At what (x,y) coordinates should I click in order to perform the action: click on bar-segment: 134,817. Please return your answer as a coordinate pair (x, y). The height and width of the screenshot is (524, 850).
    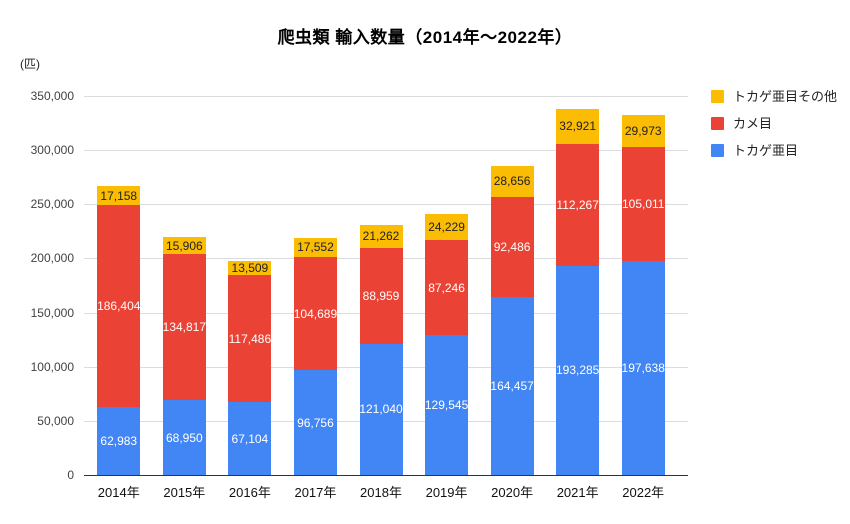
    Looking at the image, I should click on (184, 327).